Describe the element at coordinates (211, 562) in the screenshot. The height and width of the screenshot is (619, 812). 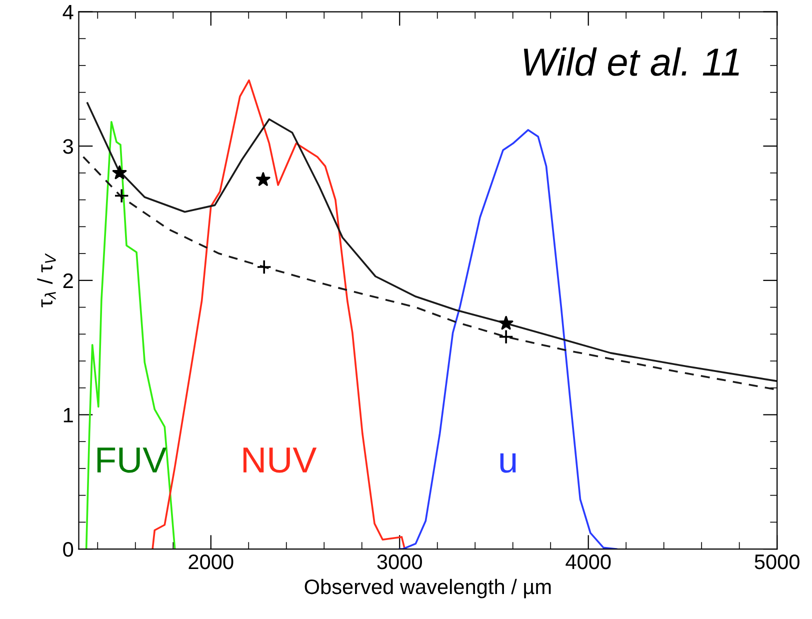
I see `x-tick-label: 2000` at that location.